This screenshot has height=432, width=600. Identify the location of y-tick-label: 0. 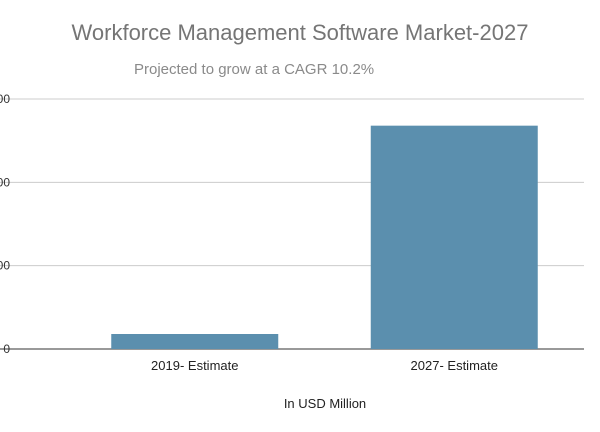
(6, 349).